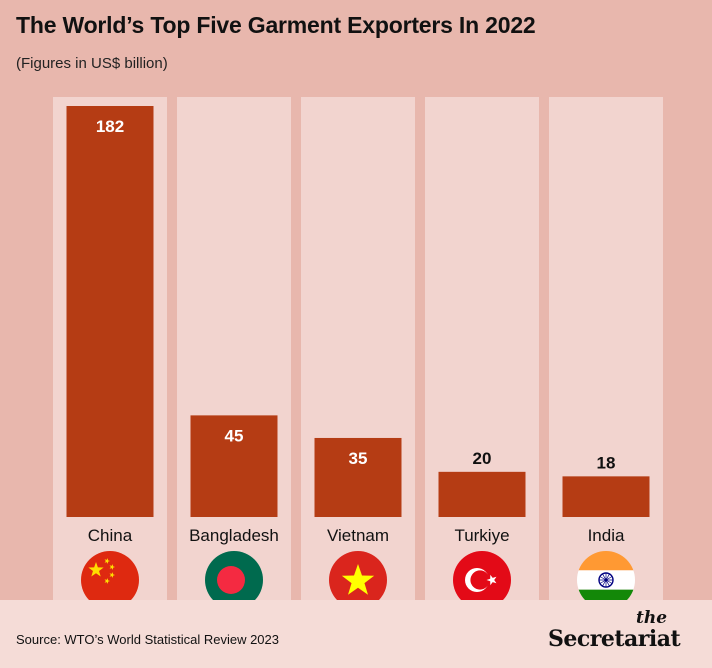 The height and width of the screenshot is (668, 712). Describe the element at coordinates (110, 311) in the screenshot. I see `bar-china` at that location.